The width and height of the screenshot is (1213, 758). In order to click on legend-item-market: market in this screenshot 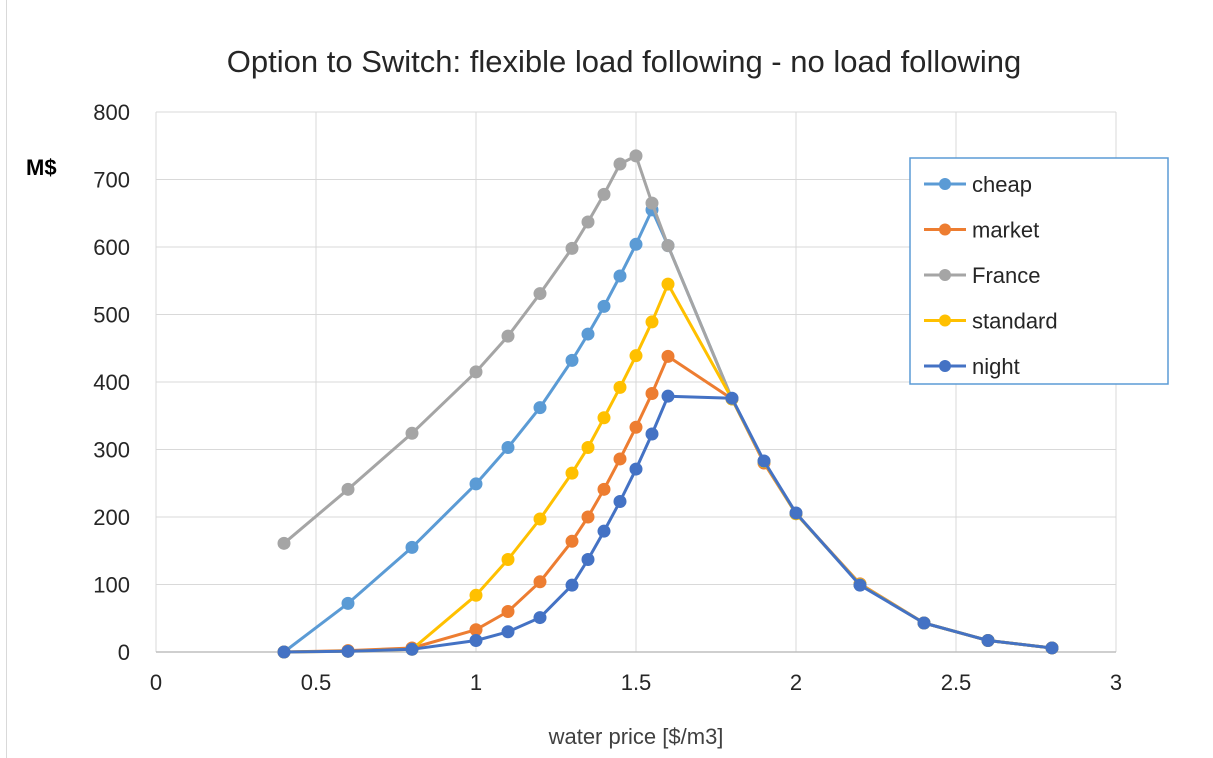, I will do `click(981, 230)`.